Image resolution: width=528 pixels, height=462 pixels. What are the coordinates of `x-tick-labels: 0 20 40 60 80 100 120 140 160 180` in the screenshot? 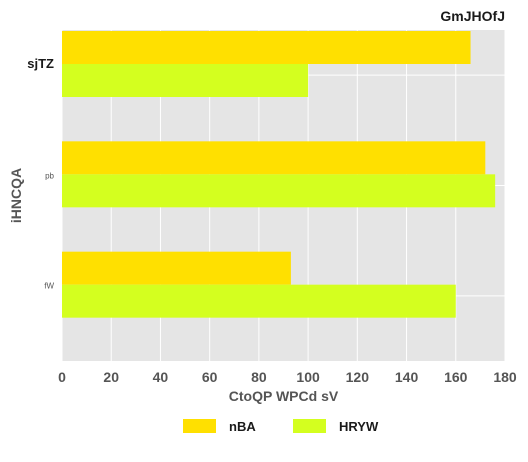 It's located at (287, 377).